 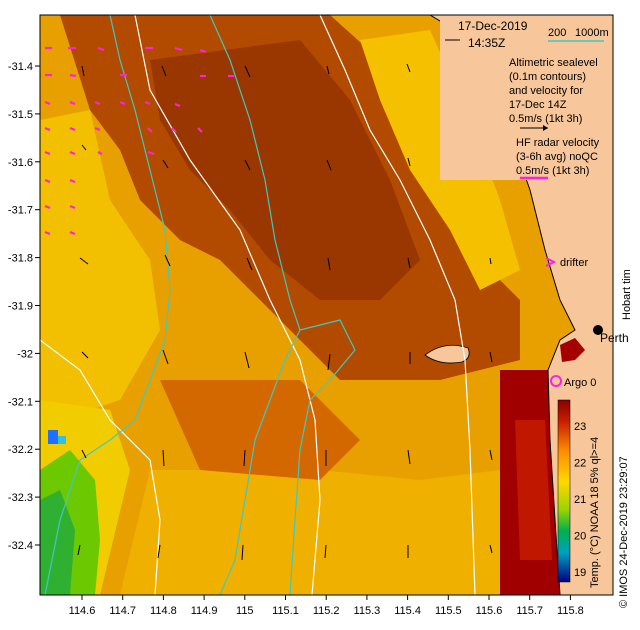 I want to click on x-tick-label: 114.9, so click(x=204, y=611).